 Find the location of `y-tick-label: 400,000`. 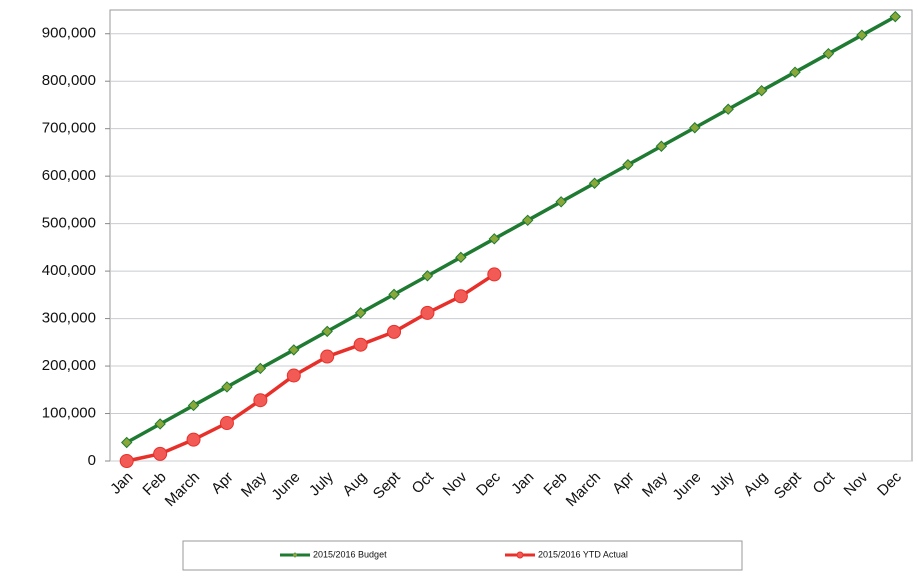

y-tick-label: 400,000 is located at coordinates (69, 270).